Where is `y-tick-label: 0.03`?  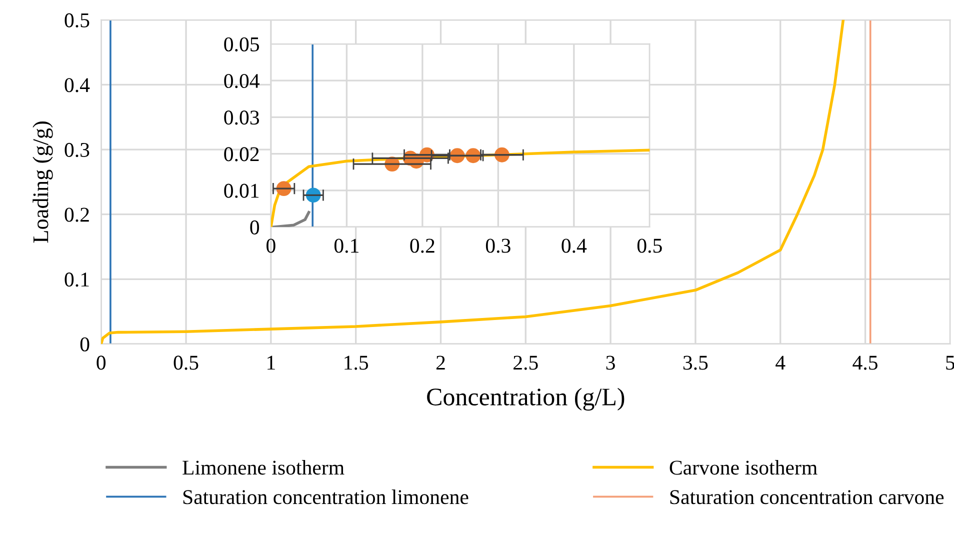
y-tick-label: 0.03 is located at coordinates (242, 117).